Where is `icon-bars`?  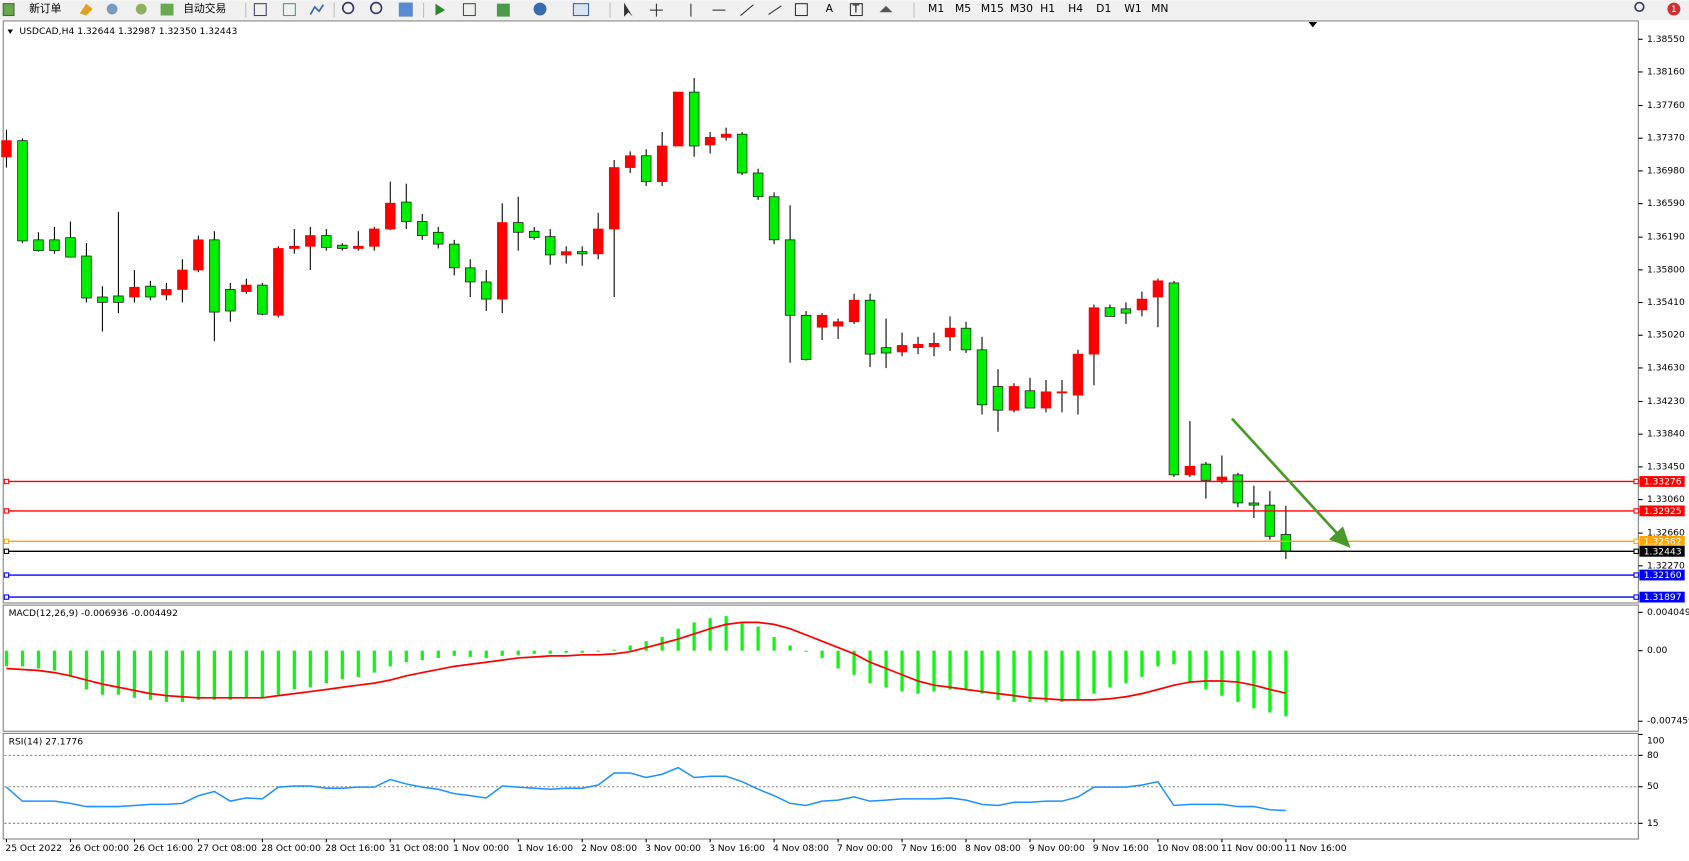
icon-bars is located at coordinates (260, 10).